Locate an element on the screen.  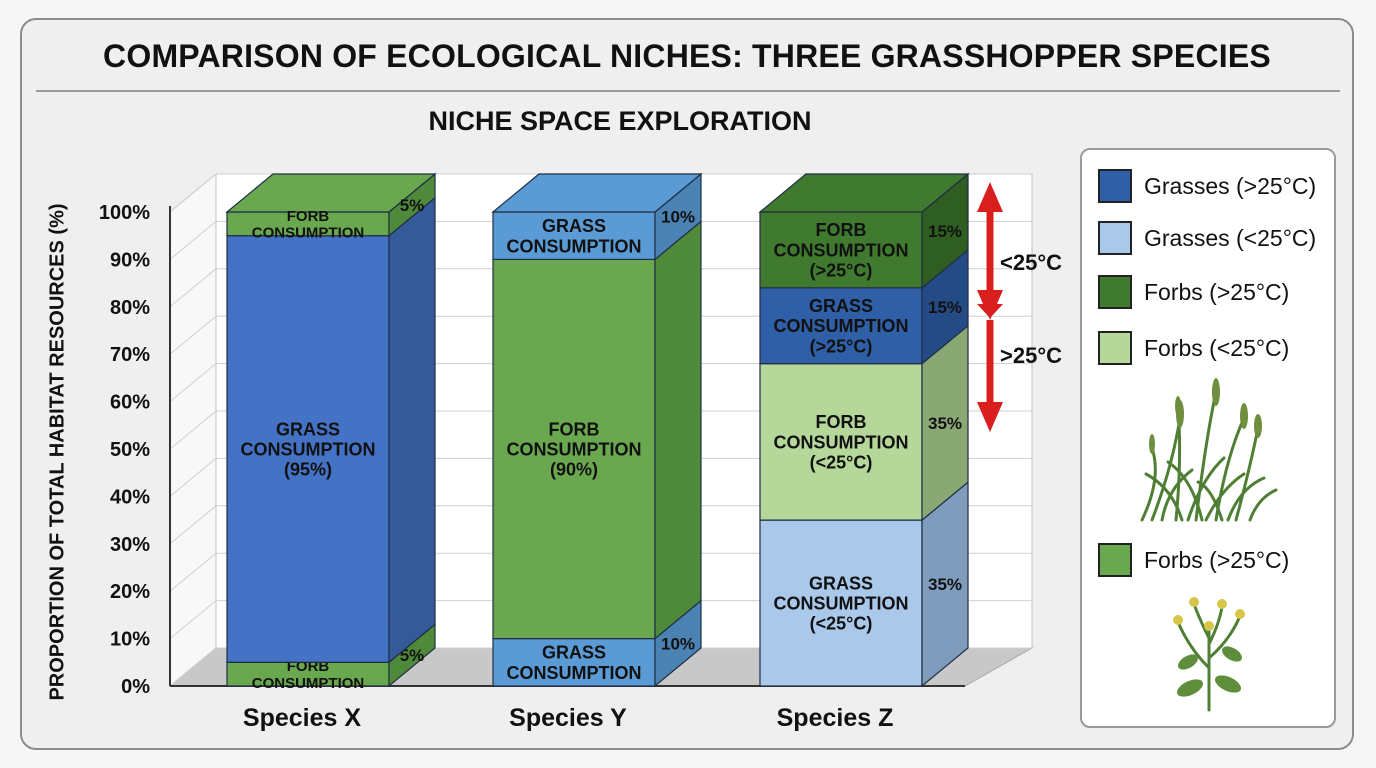
x-category-label: Species X is located at coordinates (302, 718).